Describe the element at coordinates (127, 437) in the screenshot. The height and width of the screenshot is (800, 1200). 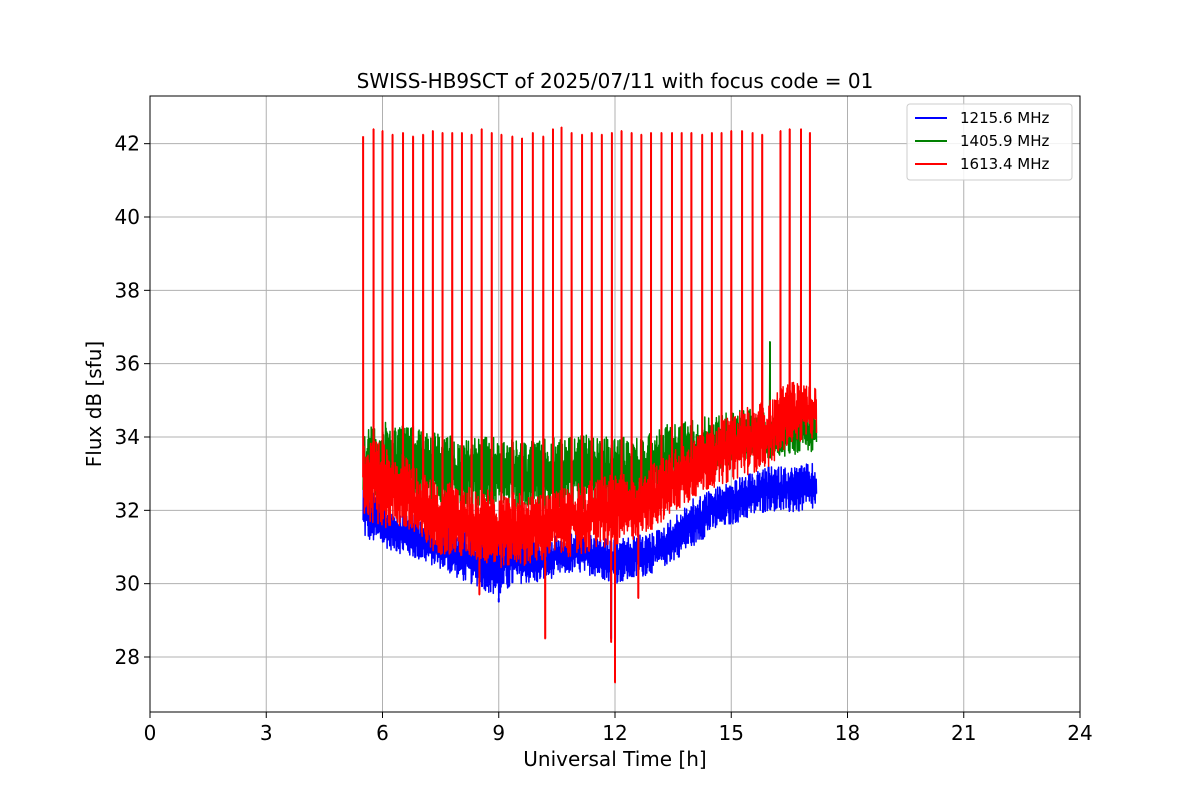
I see `y-tick-label: 34` at that location.